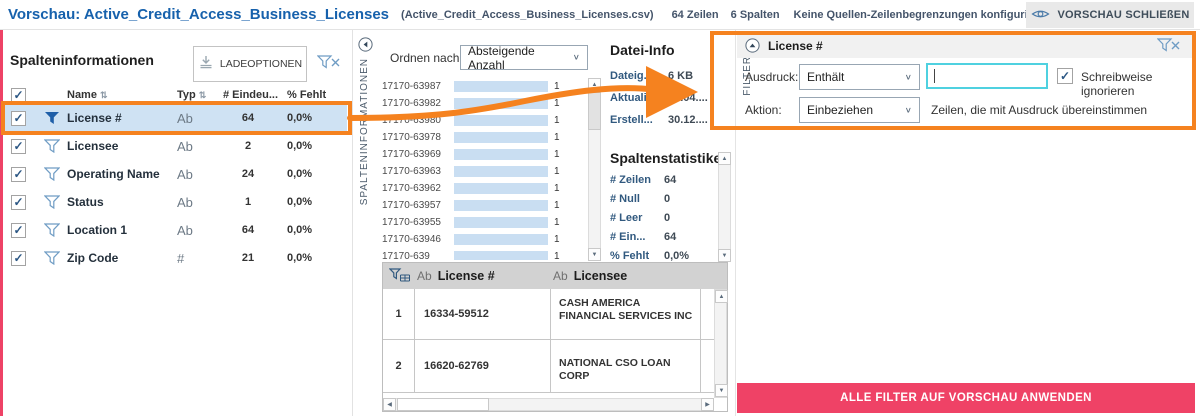 Image resolution: width=1200 pixels, height=416 pixels. What do you see at coordinates (307, 95) in the screenshot?
I see `header-missing: % Fehlt` at bounding box center [307, 95].